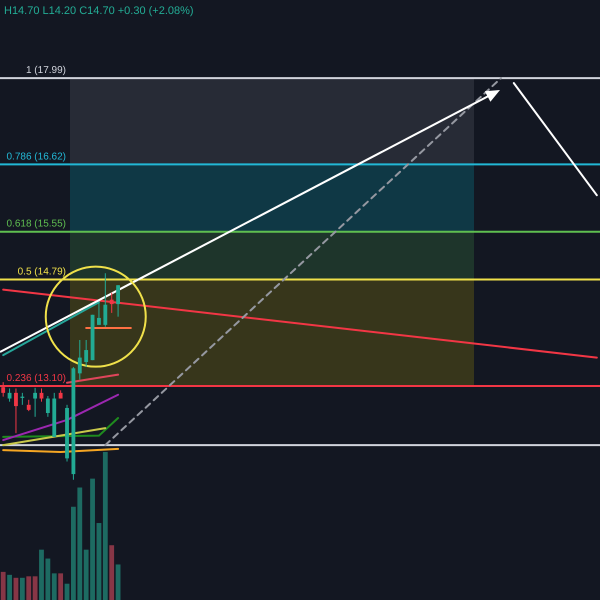 The height and width of the screenshot is (600, 600). Describe the element at coordinates (99, 11) in the screenshot. I see `annotation: H14.70 L14.20 C14.70 +0.30 (+2.08%)` at that location.